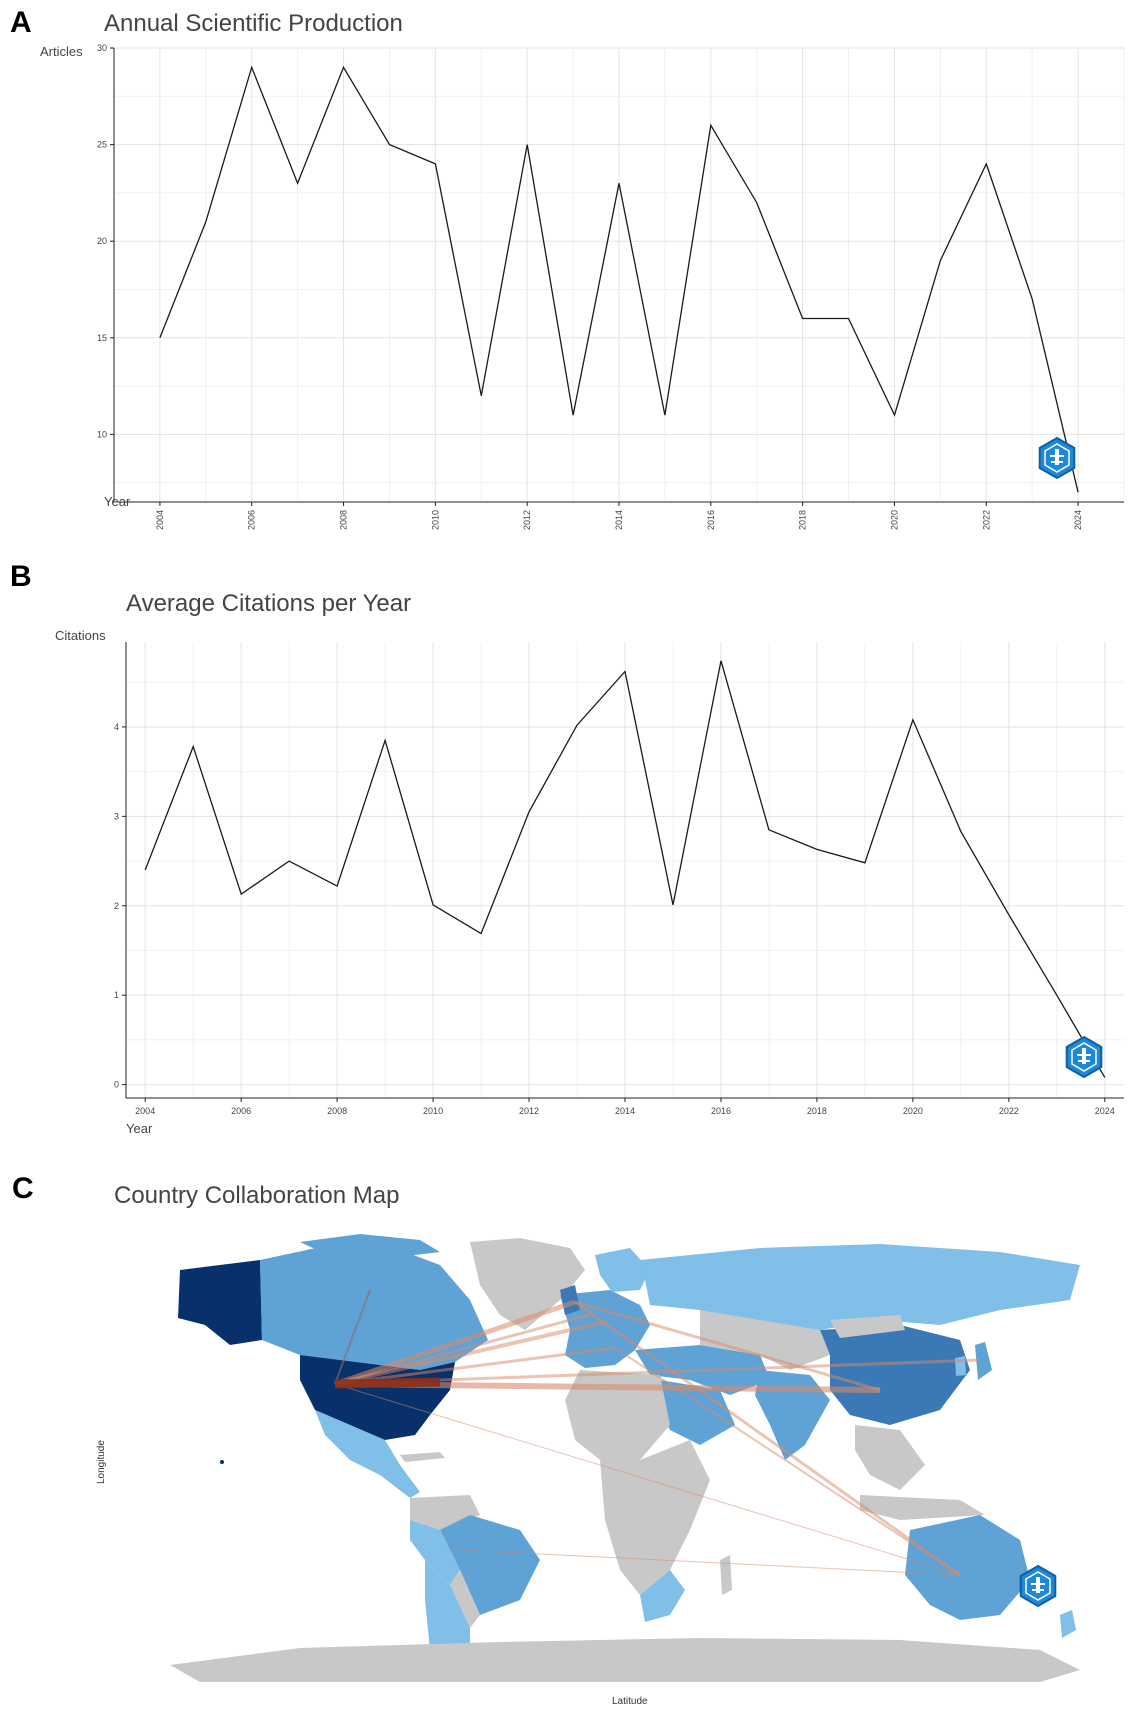 The width and height of the screenshot is (1132, 1712). I want to click on map-ylabel: Longitude, so click(101, 1462).